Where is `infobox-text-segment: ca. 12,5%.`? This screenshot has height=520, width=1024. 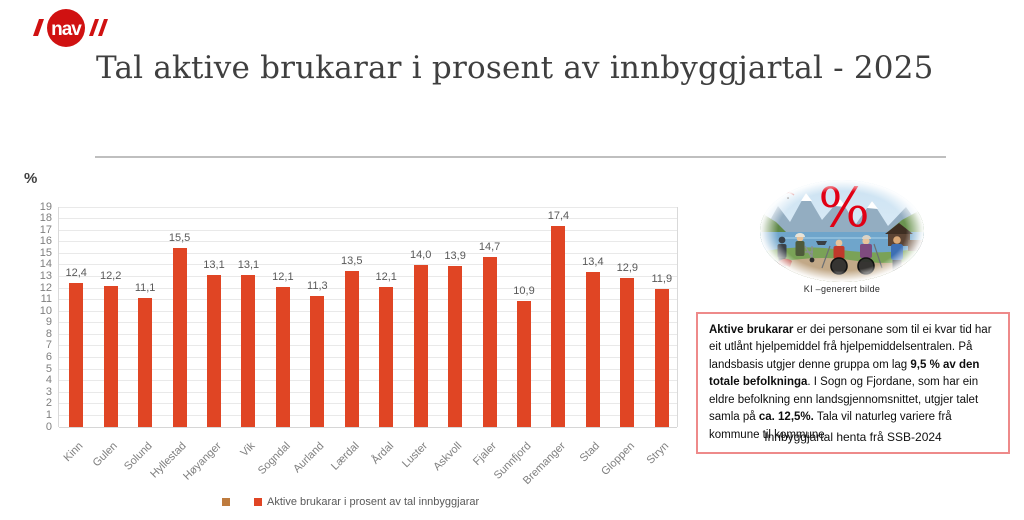
infobox-text-segment: ca. 12,5%. is located at coordinates (786, 417).